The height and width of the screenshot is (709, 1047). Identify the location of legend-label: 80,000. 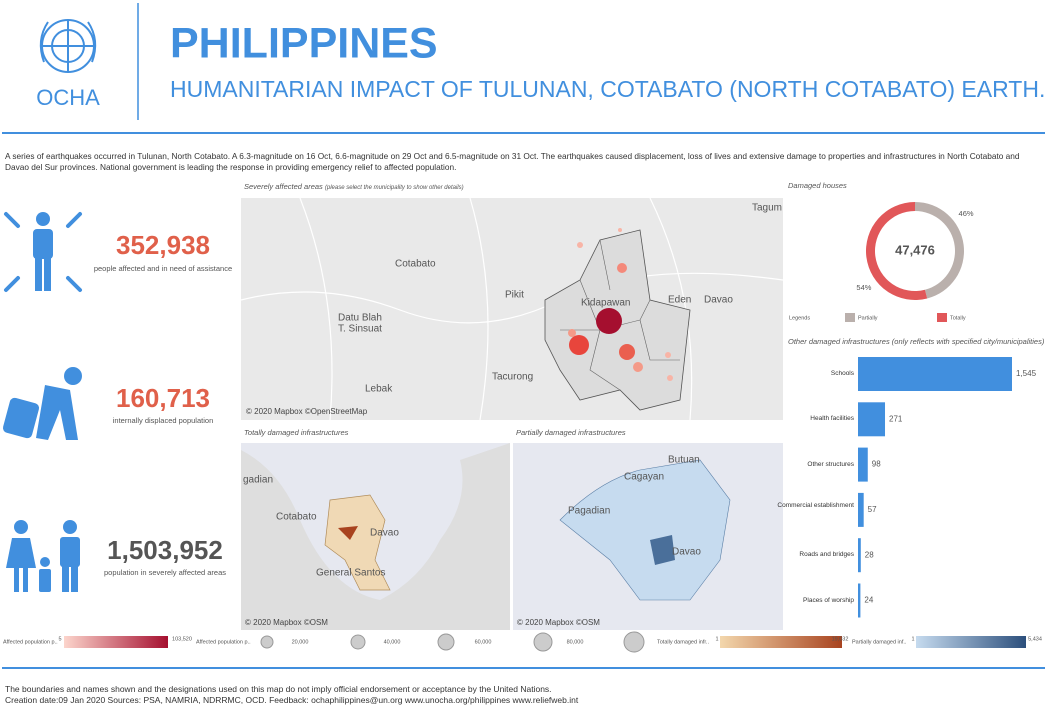
(575, 642).